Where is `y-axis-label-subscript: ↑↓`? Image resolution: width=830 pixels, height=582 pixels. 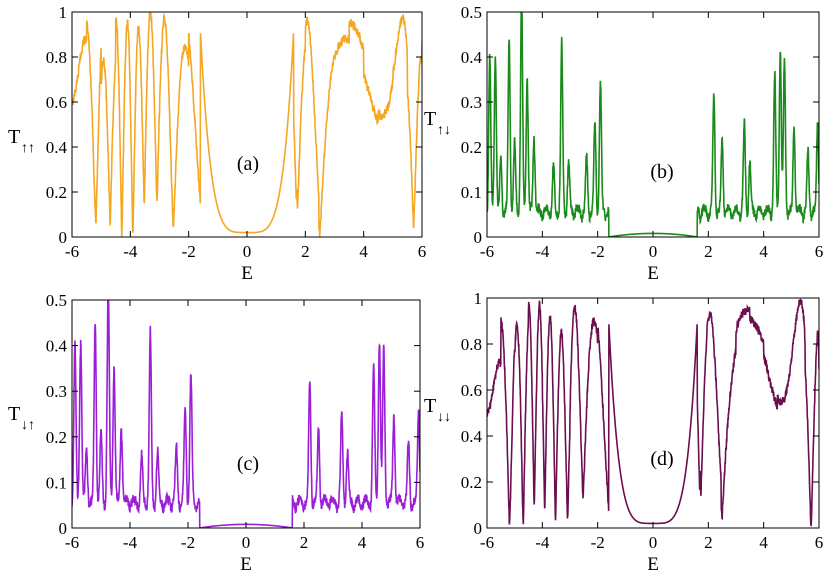 y-axis-label-subscript: ↑↓ is located at coordinates (444, 130).